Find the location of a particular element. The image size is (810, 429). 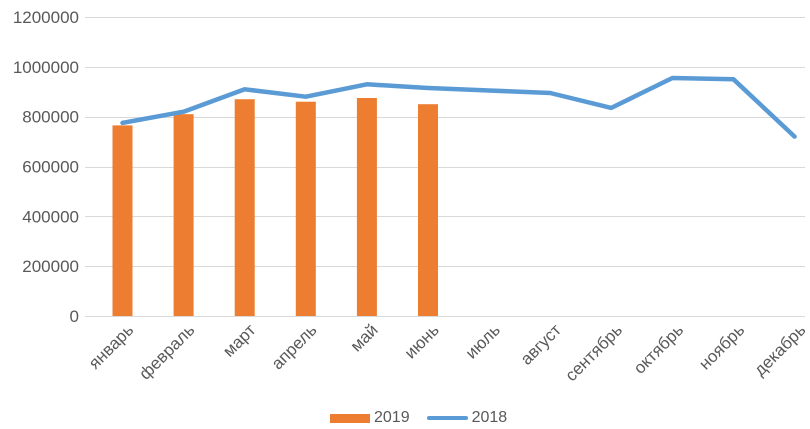

x-axis-label-сентябрь: сентябрь is located at coordinates (594, 352).